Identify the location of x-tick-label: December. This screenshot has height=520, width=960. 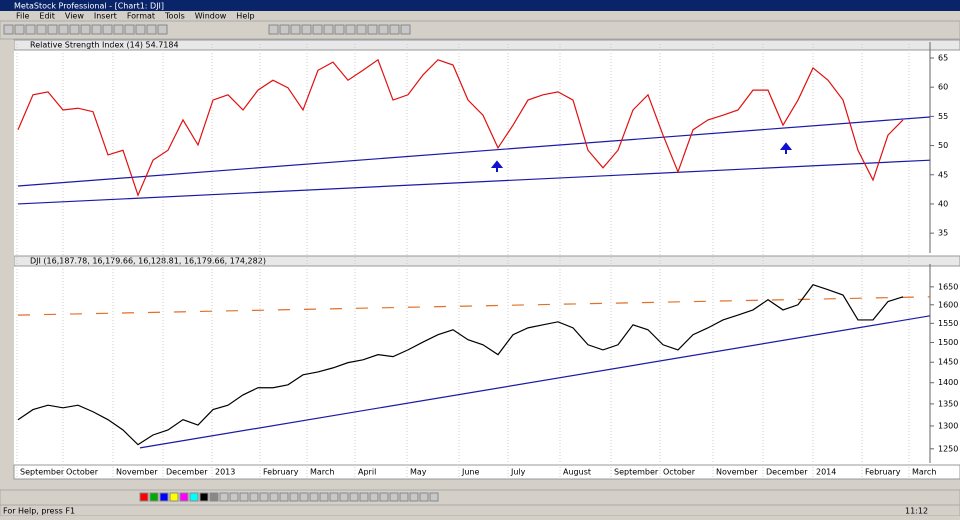
(787, 472).